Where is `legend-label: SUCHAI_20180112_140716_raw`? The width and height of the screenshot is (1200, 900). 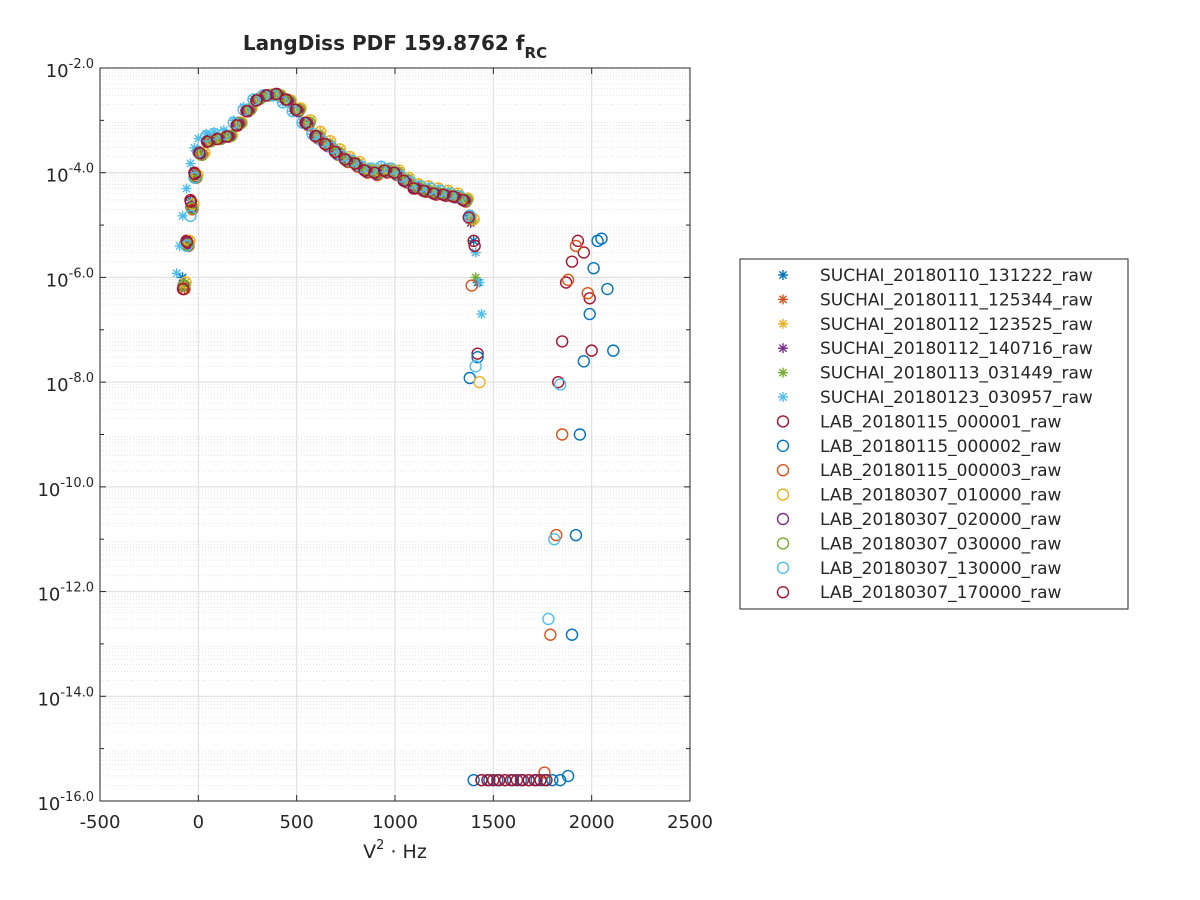
legend-label: SUCHAI_20180112_140716_raw is located at coordinates (956, 349).